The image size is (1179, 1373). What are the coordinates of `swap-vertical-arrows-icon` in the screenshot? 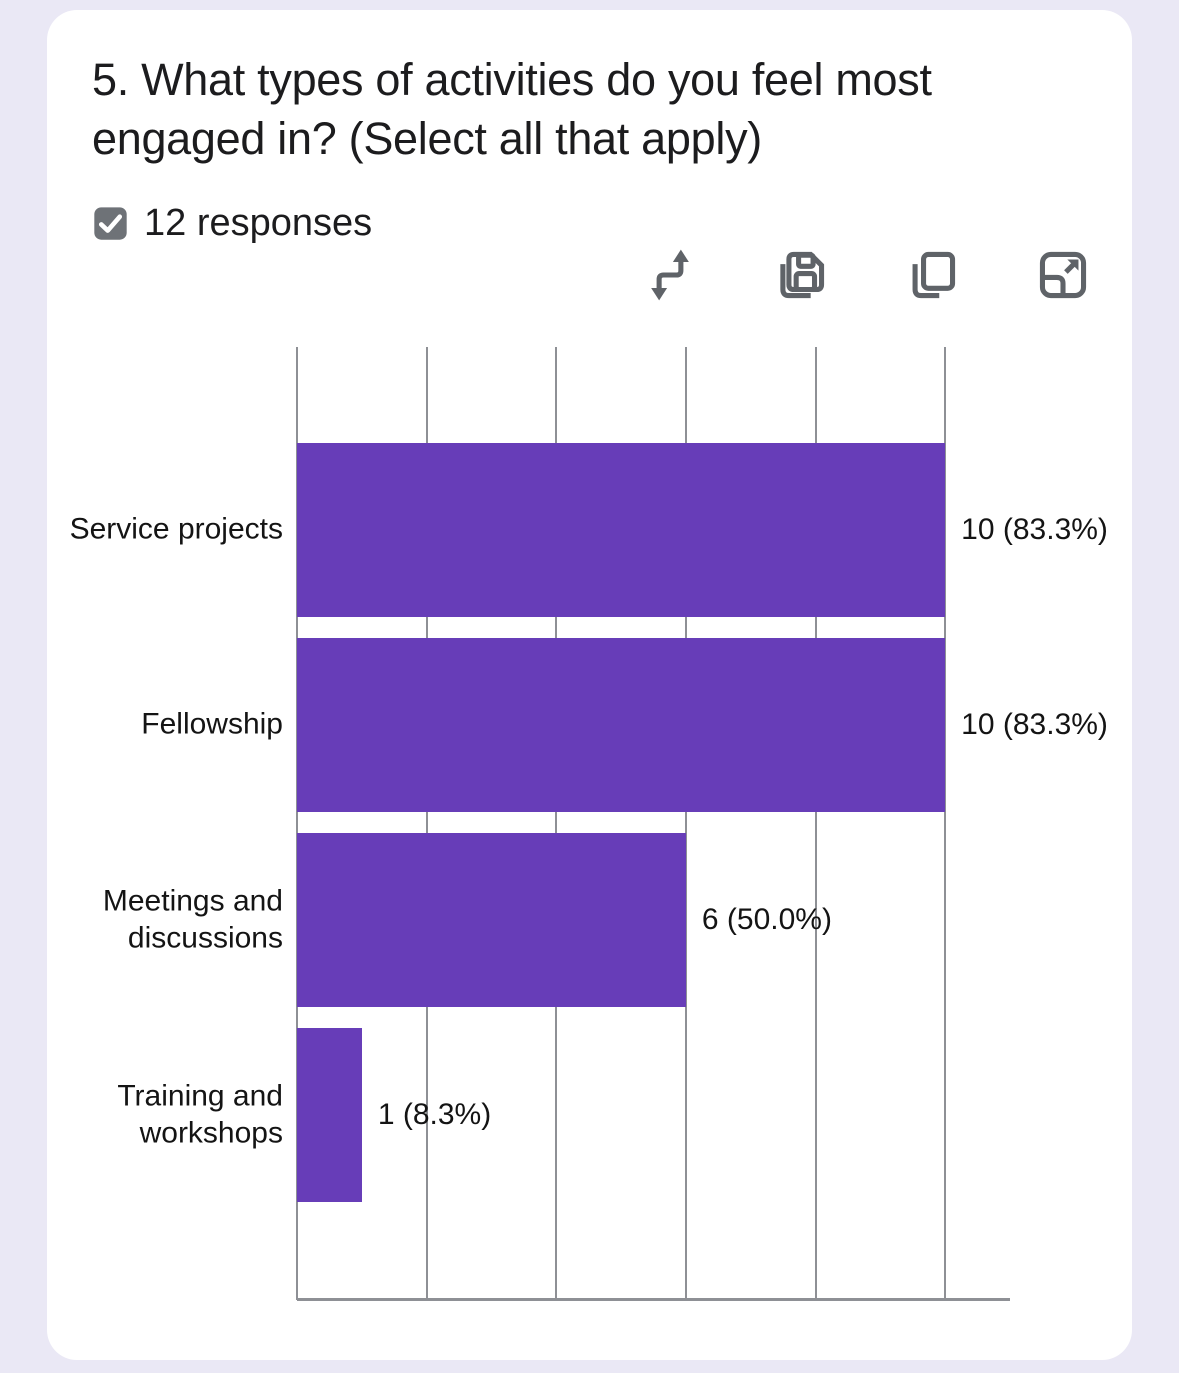 It's located at (670, 275).